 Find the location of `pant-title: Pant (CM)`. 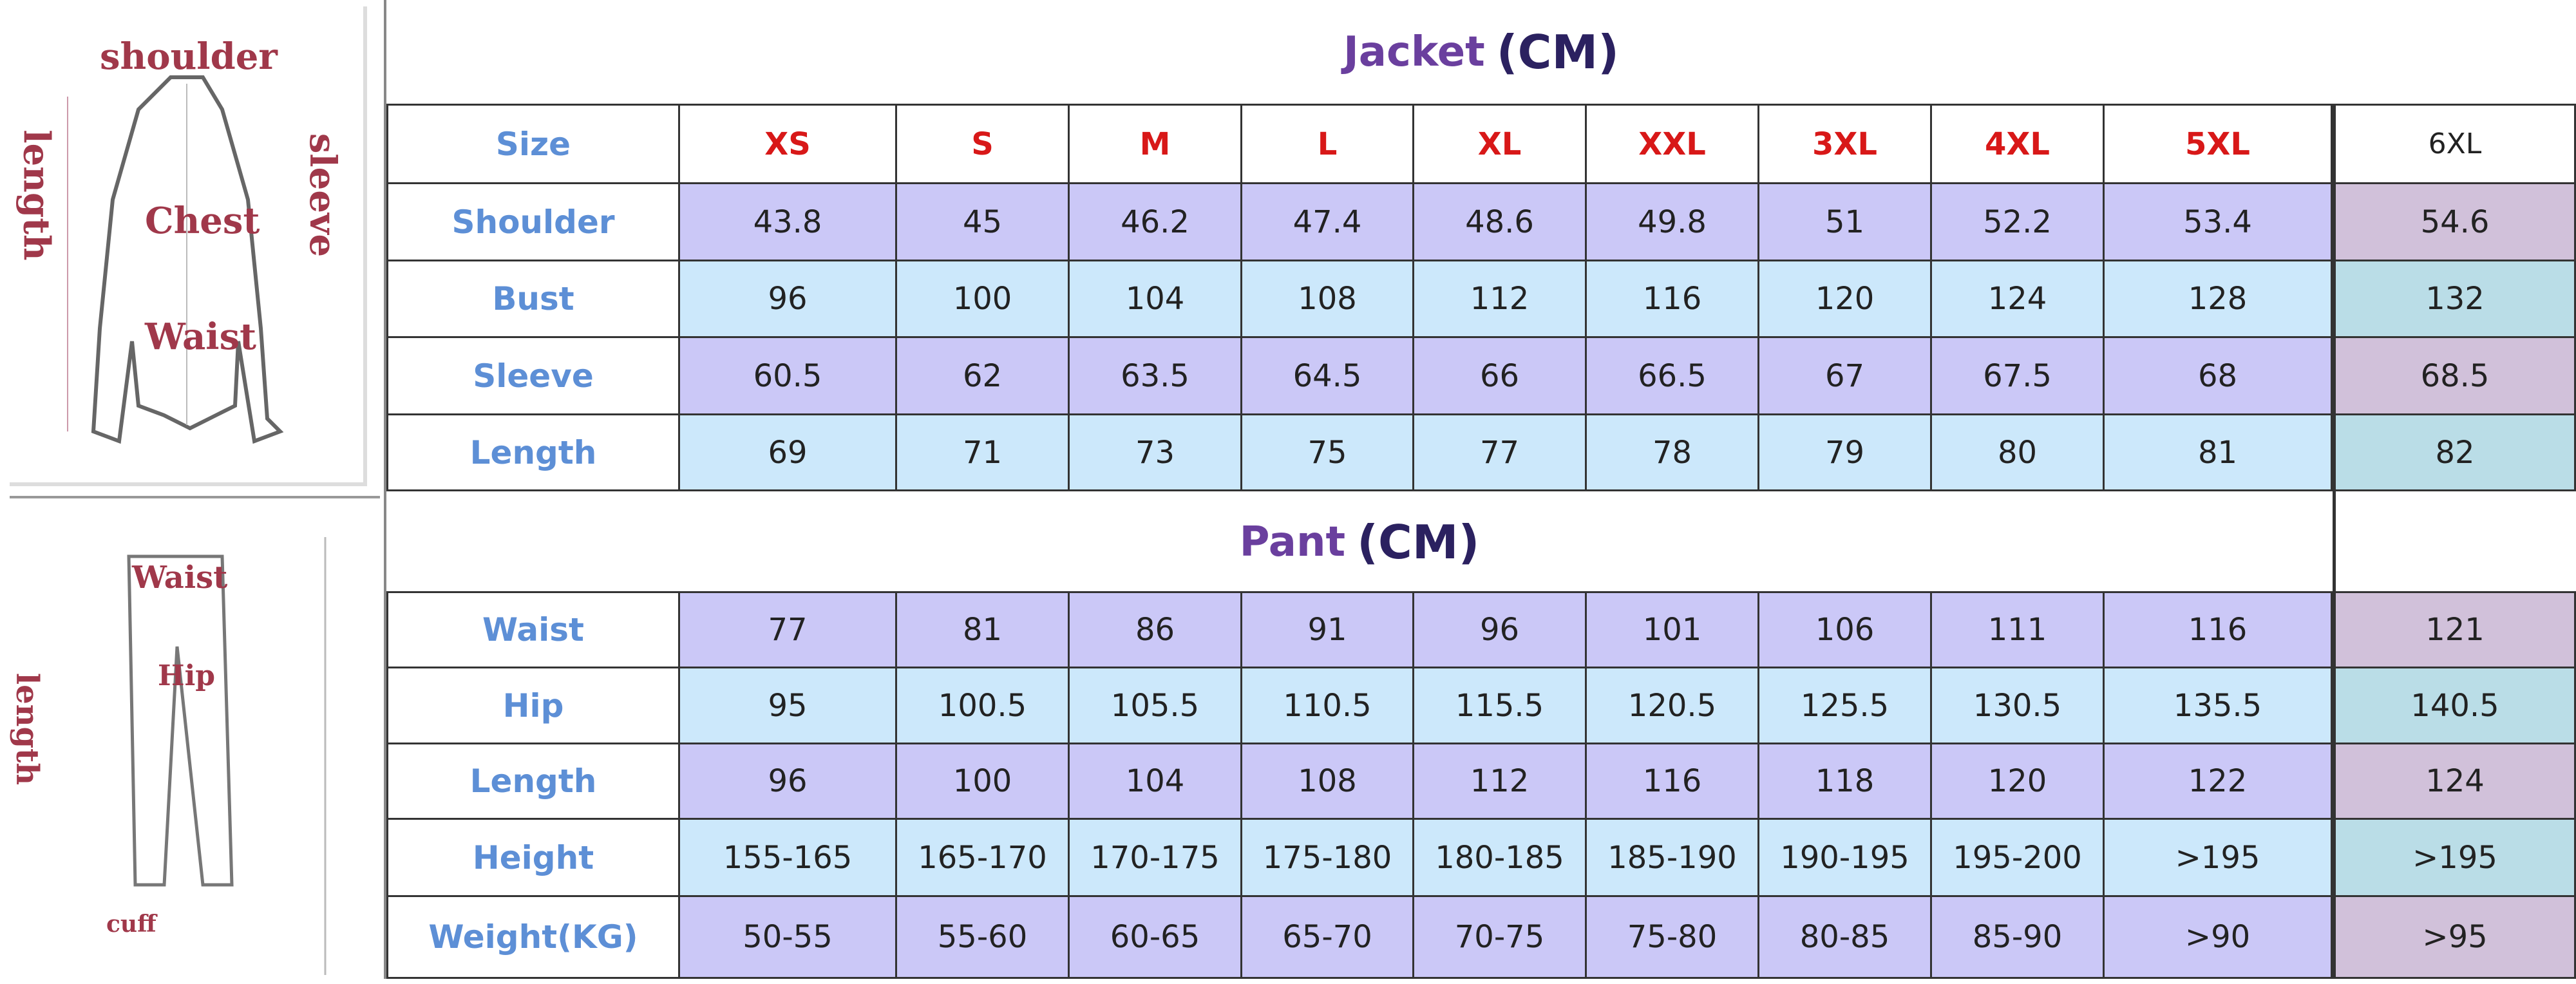

pant-title: Pant (CM) is located at coordinates (1359, 542).